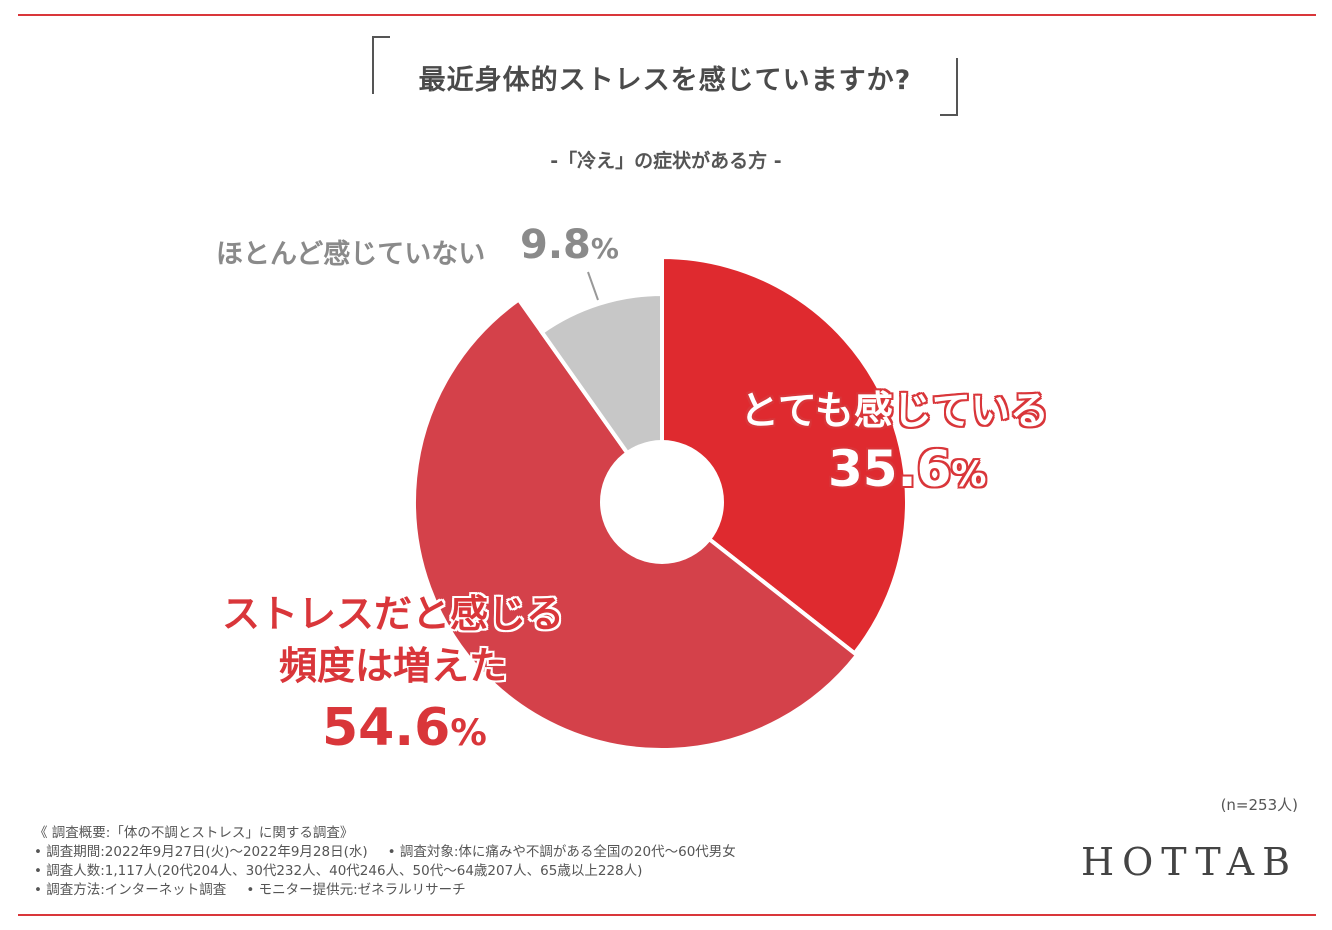  I want to click on sample-size: (n=253人), so click(1259, 805).